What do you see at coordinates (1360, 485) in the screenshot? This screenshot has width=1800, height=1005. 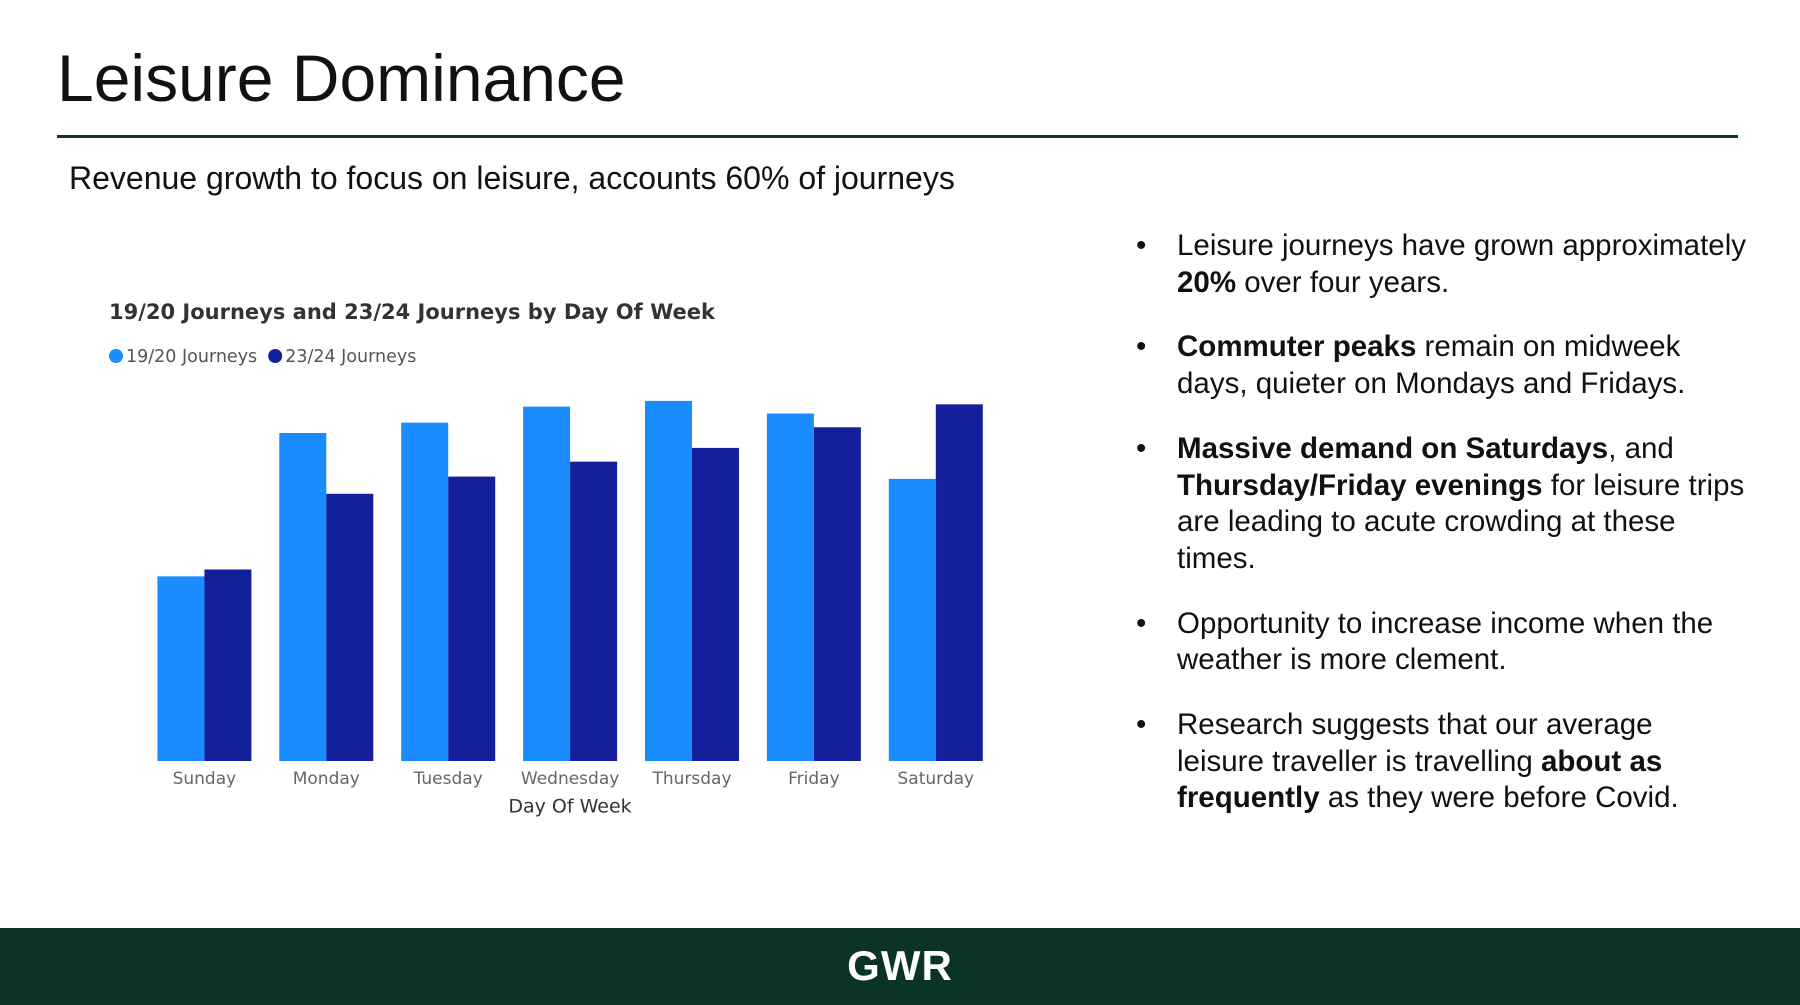 I see `bullet-text: Thursday/Friday evenings` at bounding box center [1360, 485].